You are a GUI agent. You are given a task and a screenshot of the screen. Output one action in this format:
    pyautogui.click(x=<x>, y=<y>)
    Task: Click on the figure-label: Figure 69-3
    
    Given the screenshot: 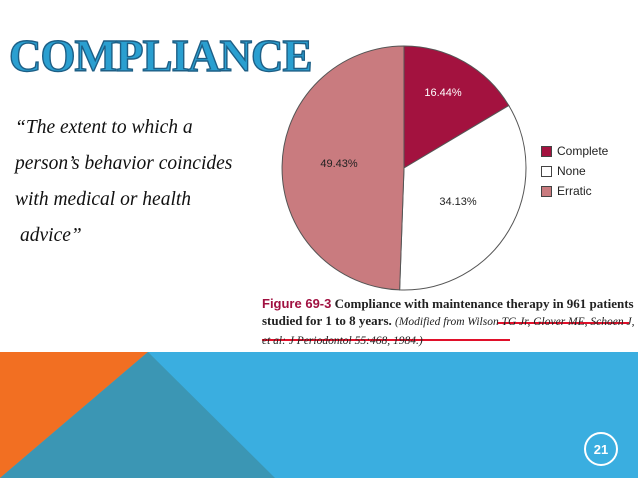 What is the action you would take?
    pyautogui.click(x=297, y=303)
    